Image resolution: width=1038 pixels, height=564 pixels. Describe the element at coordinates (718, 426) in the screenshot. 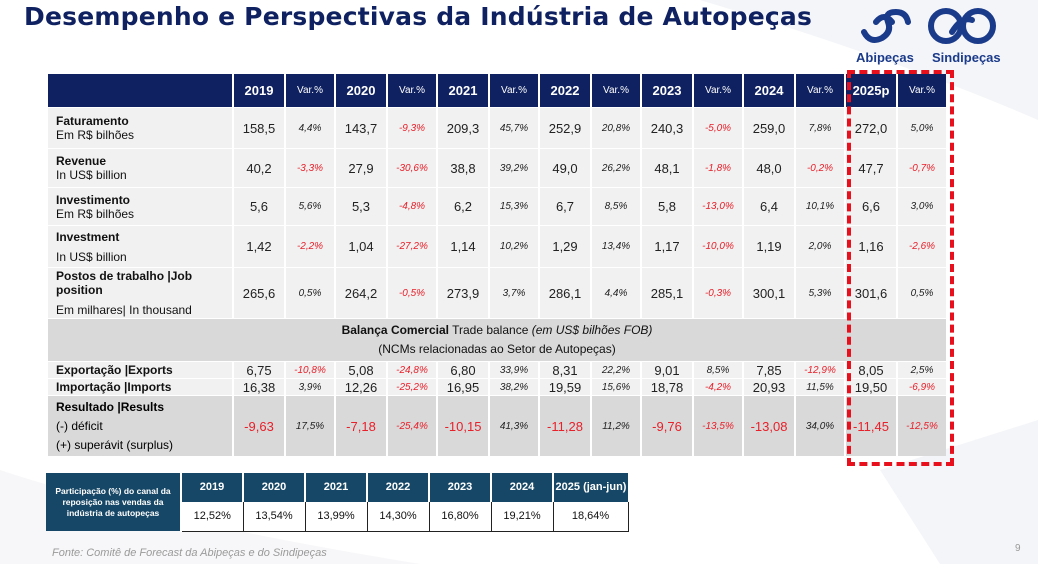

I see `var-cell: -13,5%` at that location.